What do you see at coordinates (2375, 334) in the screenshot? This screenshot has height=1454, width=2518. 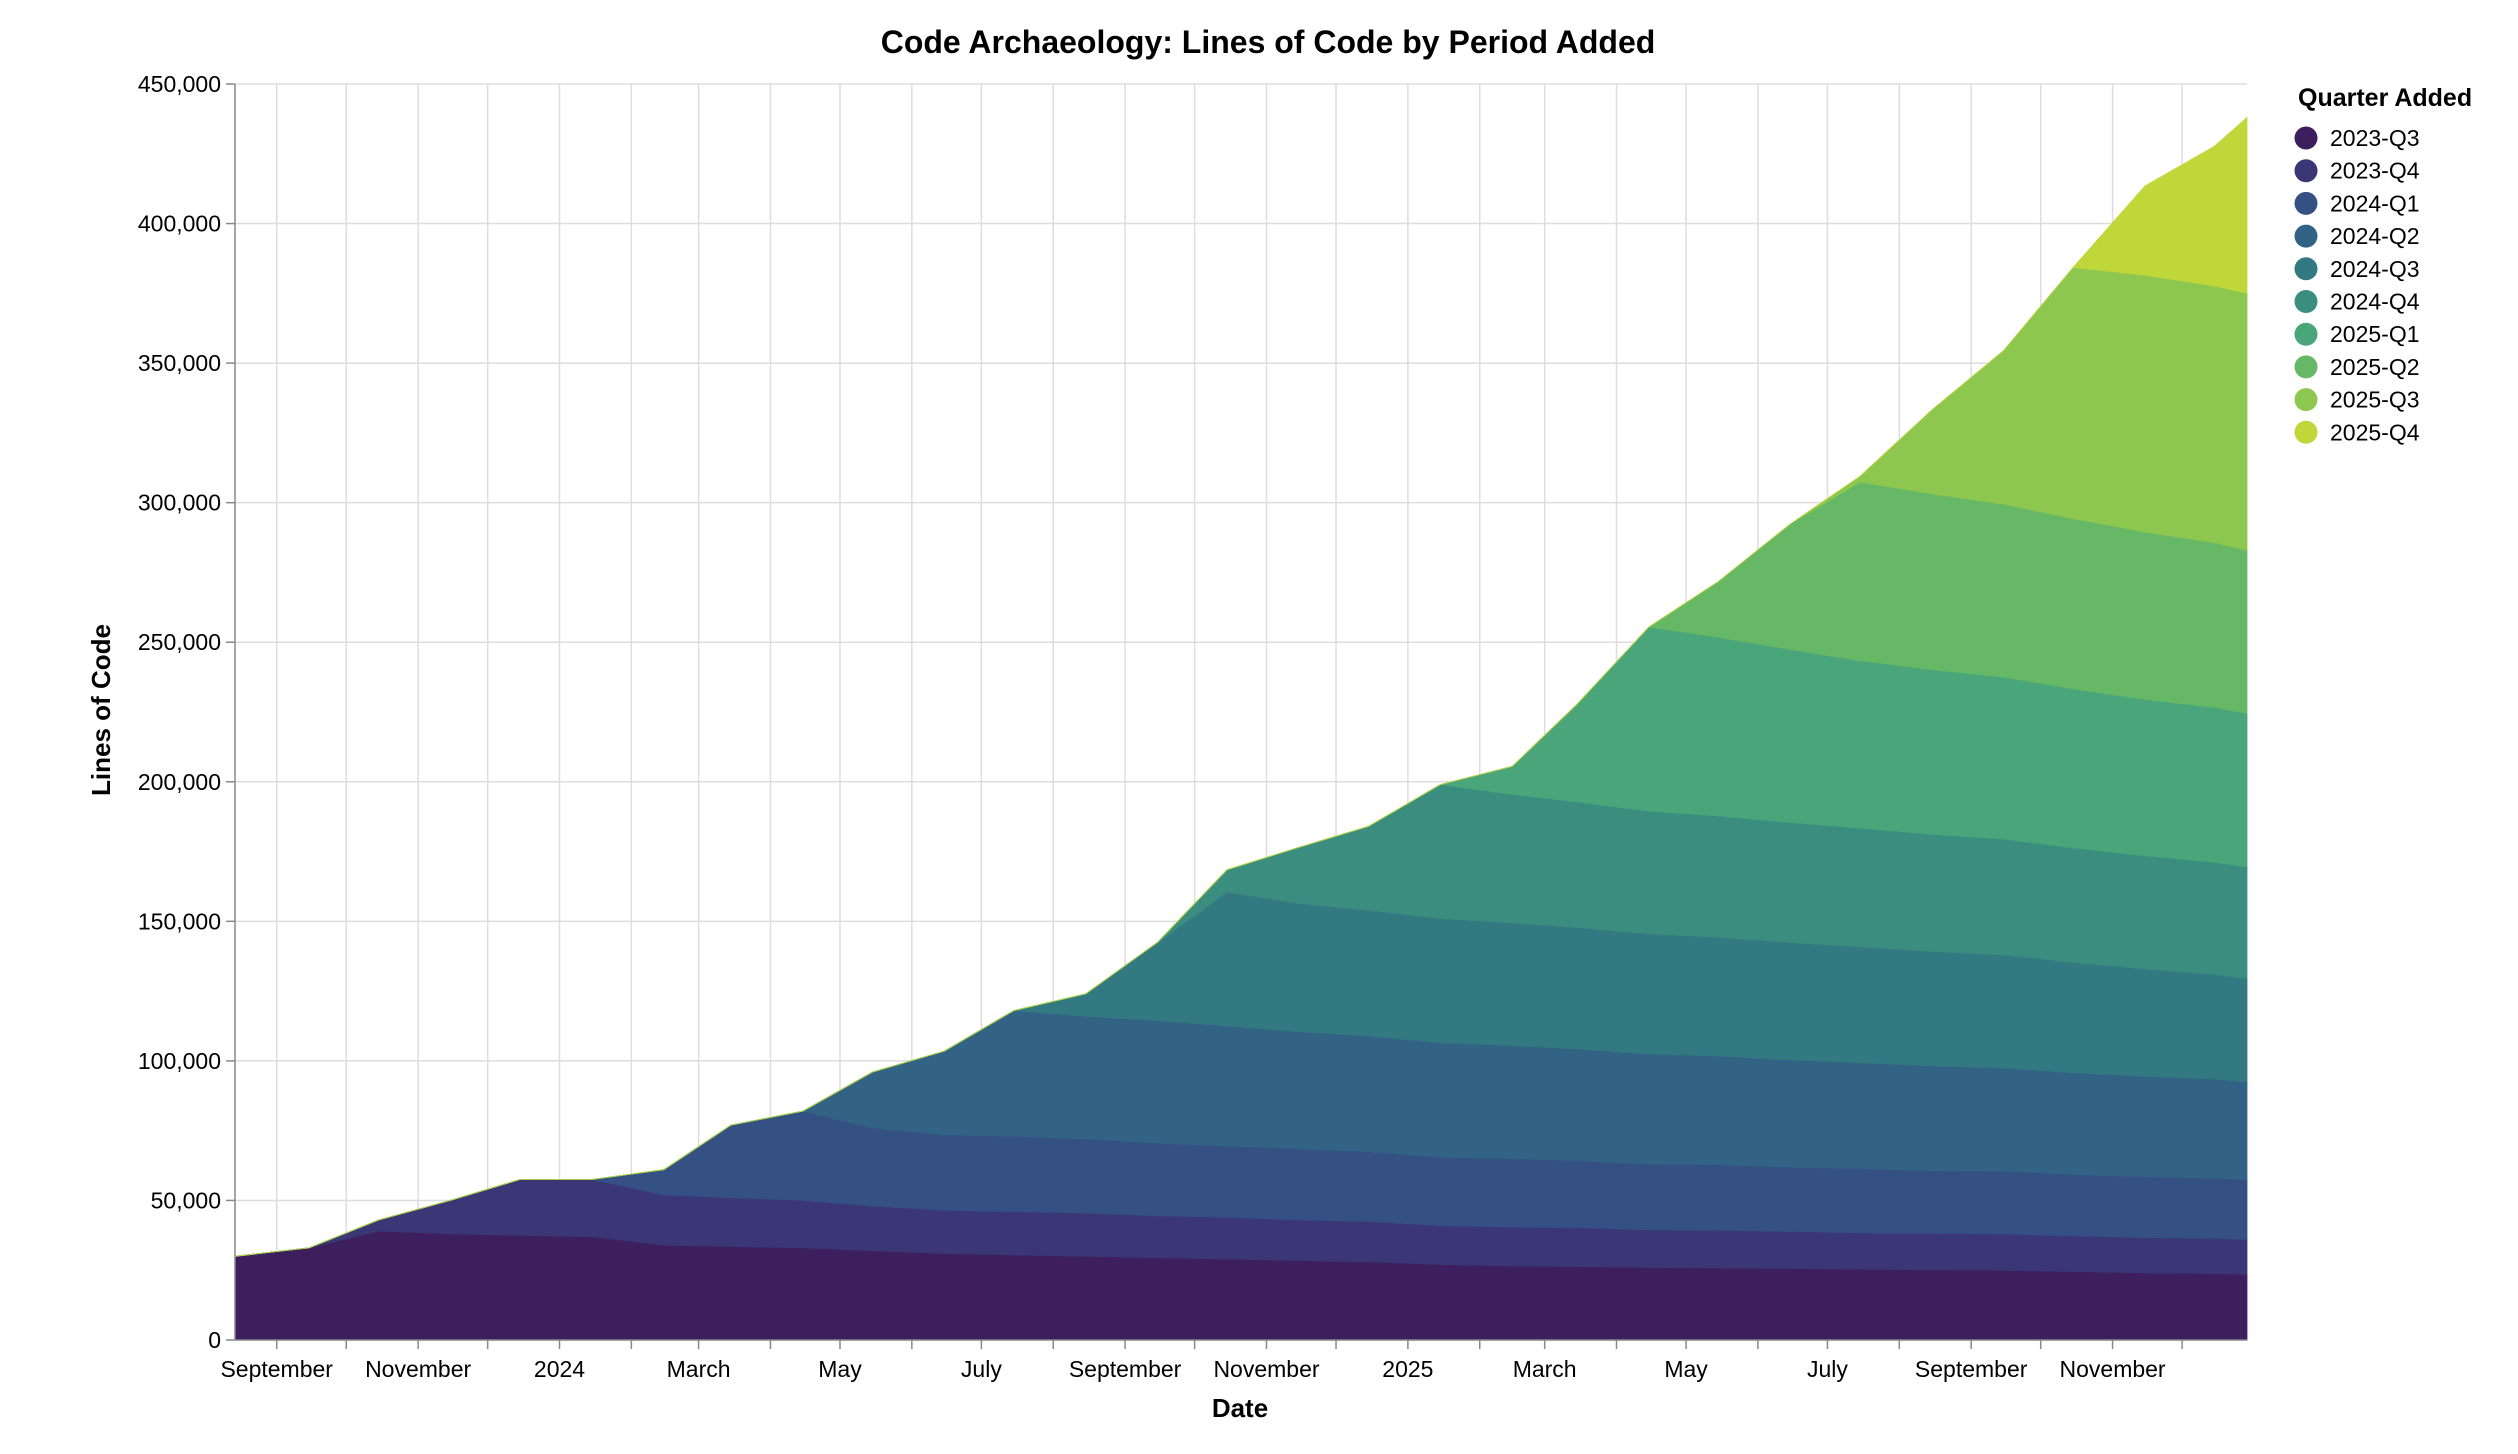 I see `legend-label: 2025-Q1` at bounding box center [2375, 334].